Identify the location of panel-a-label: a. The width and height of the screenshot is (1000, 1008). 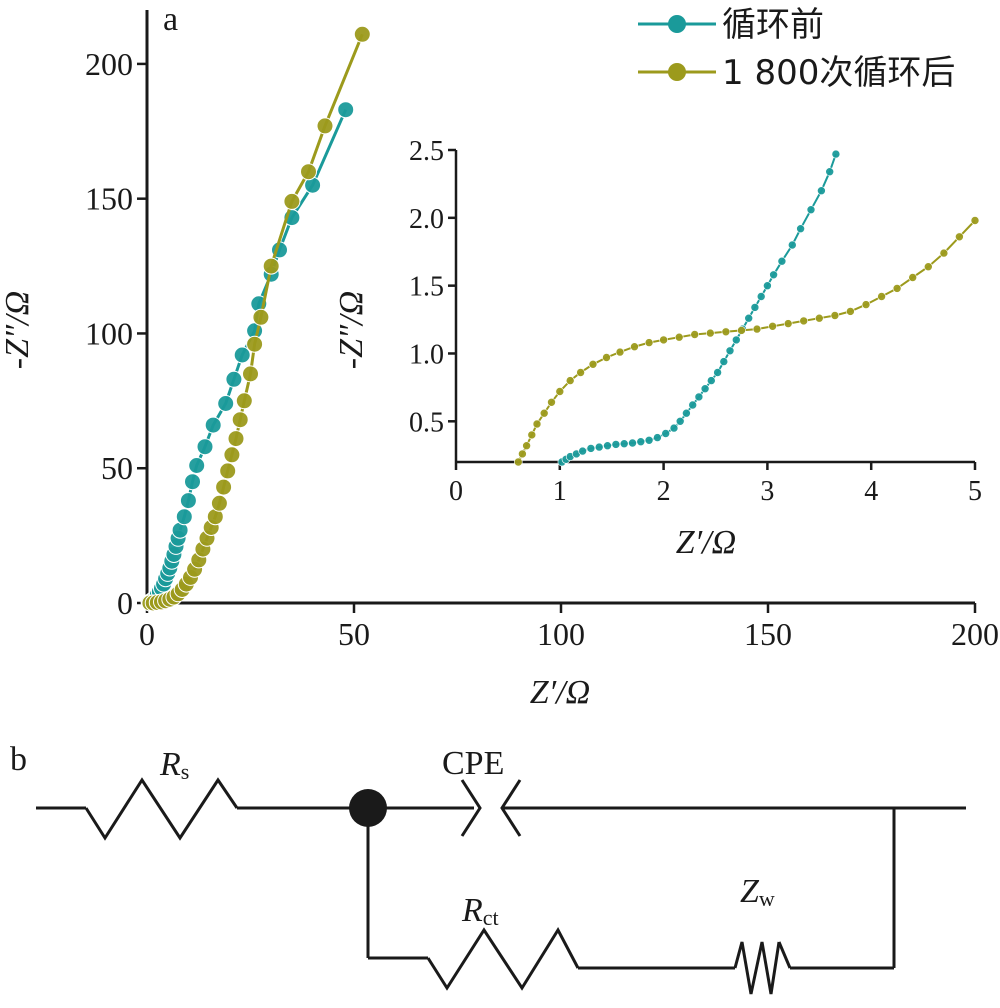
(170, 19).